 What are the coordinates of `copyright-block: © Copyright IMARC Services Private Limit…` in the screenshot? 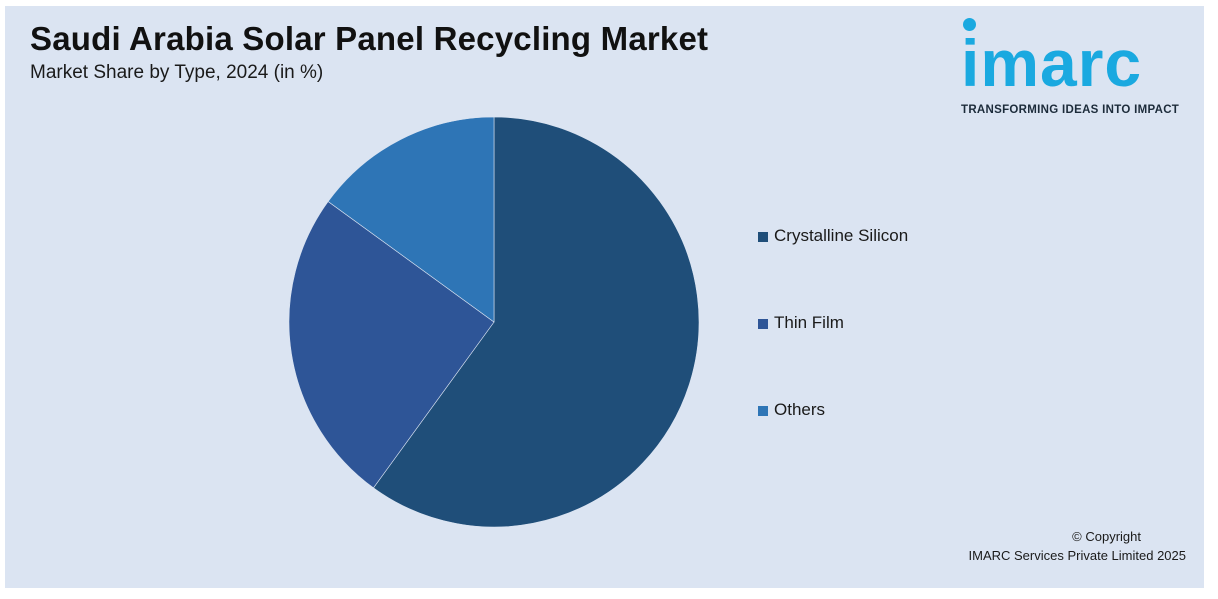 It's located at (1077, 546).